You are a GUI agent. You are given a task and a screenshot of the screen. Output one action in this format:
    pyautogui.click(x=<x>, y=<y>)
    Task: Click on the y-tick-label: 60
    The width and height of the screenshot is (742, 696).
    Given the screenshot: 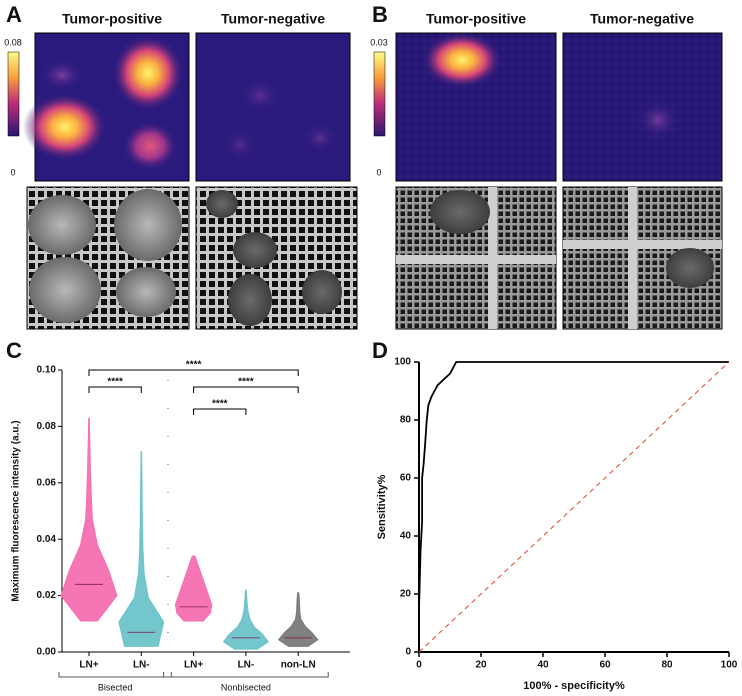 What is the action you would take?
    pyautogui.click(x=406, y=478)
    